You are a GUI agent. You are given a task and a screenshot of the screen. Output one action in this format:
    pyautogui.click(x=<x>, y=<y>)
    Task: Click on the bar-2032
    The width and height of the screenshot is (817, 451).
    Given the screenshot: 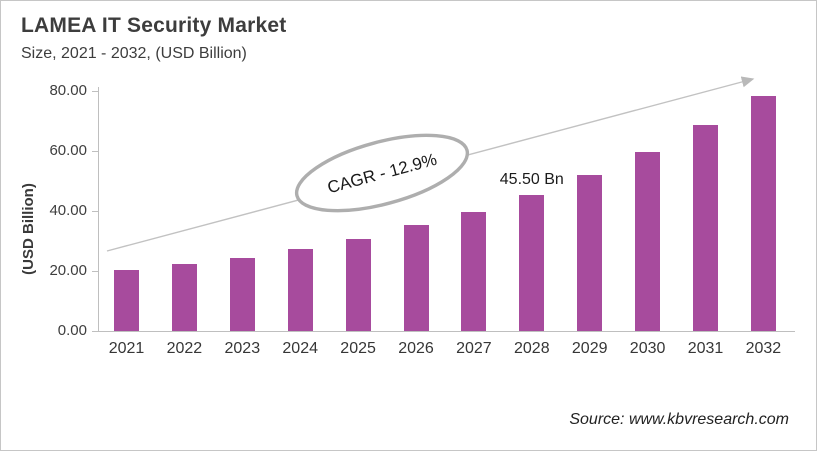 What is the action you would take?
    pyautogui.click(x=763, y=213)
    